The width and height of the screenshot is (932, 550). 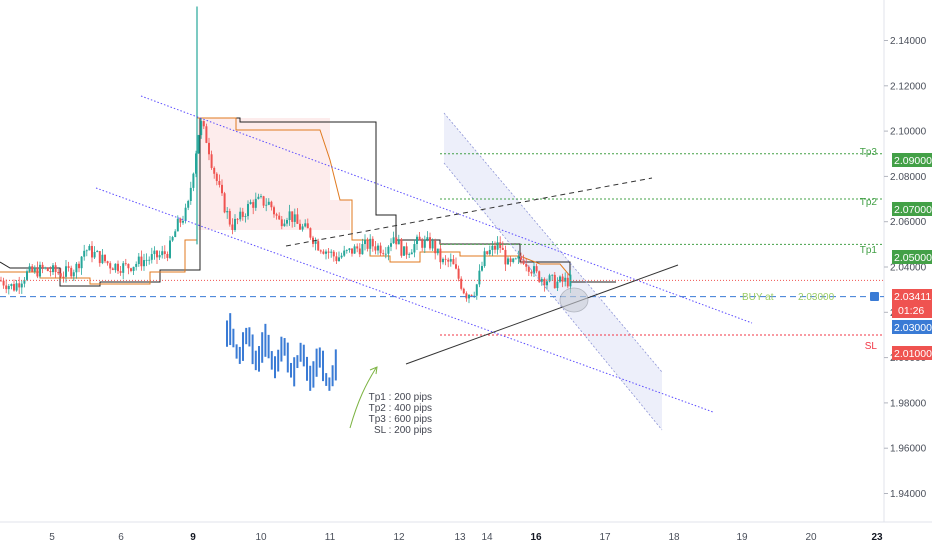 What do you see at coordinates (913, 328) in the screenshot?
I see `buy-price-text: 2.03000` at bounding box center [913, 328].